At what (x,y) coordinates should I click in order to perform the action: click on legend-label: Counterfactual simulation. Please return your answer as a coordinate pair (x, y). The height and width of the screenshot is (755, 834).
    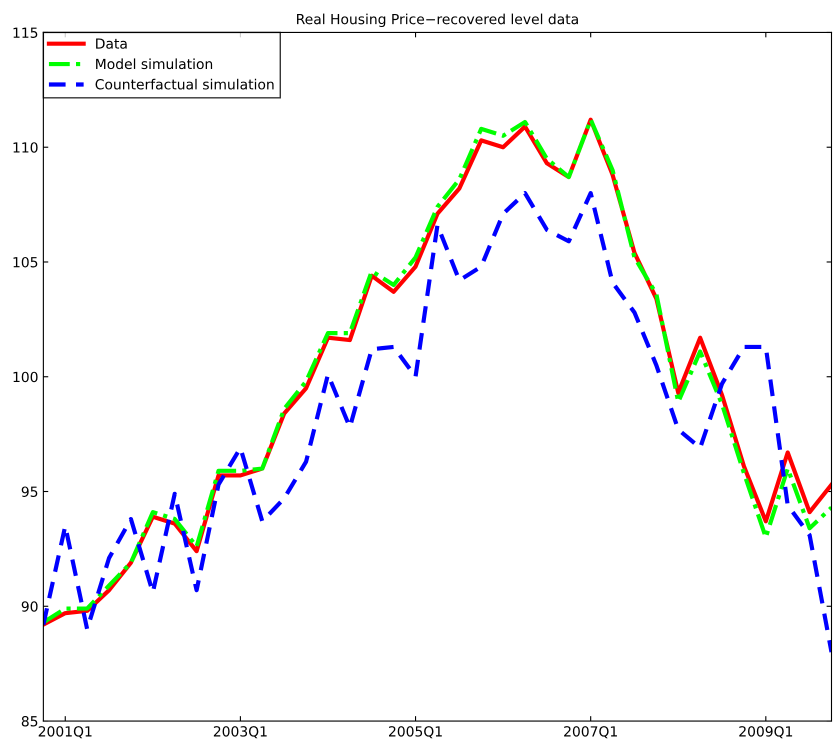
    Looking at the image, I should click on (185, 84).